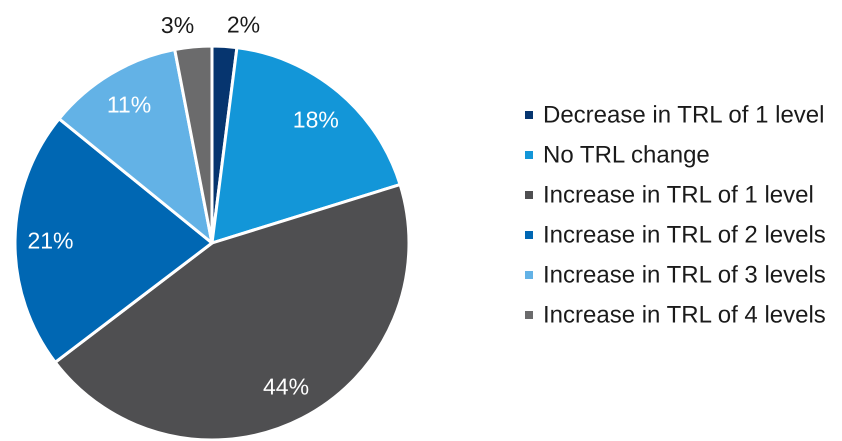  Describe the element at coordinates (684, 235) in the screenshot. I see `legend-label: Increase in TRL of 2 levels` at that location.